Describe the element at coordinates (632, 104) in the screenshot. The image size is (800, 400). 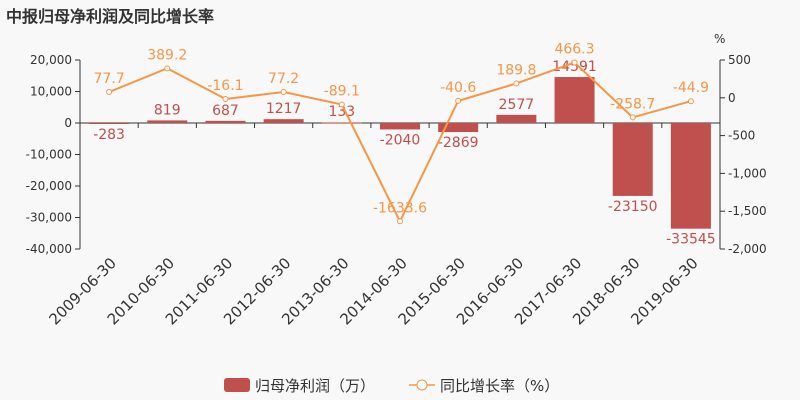
I see `line-data-label: -258.7` at that location.